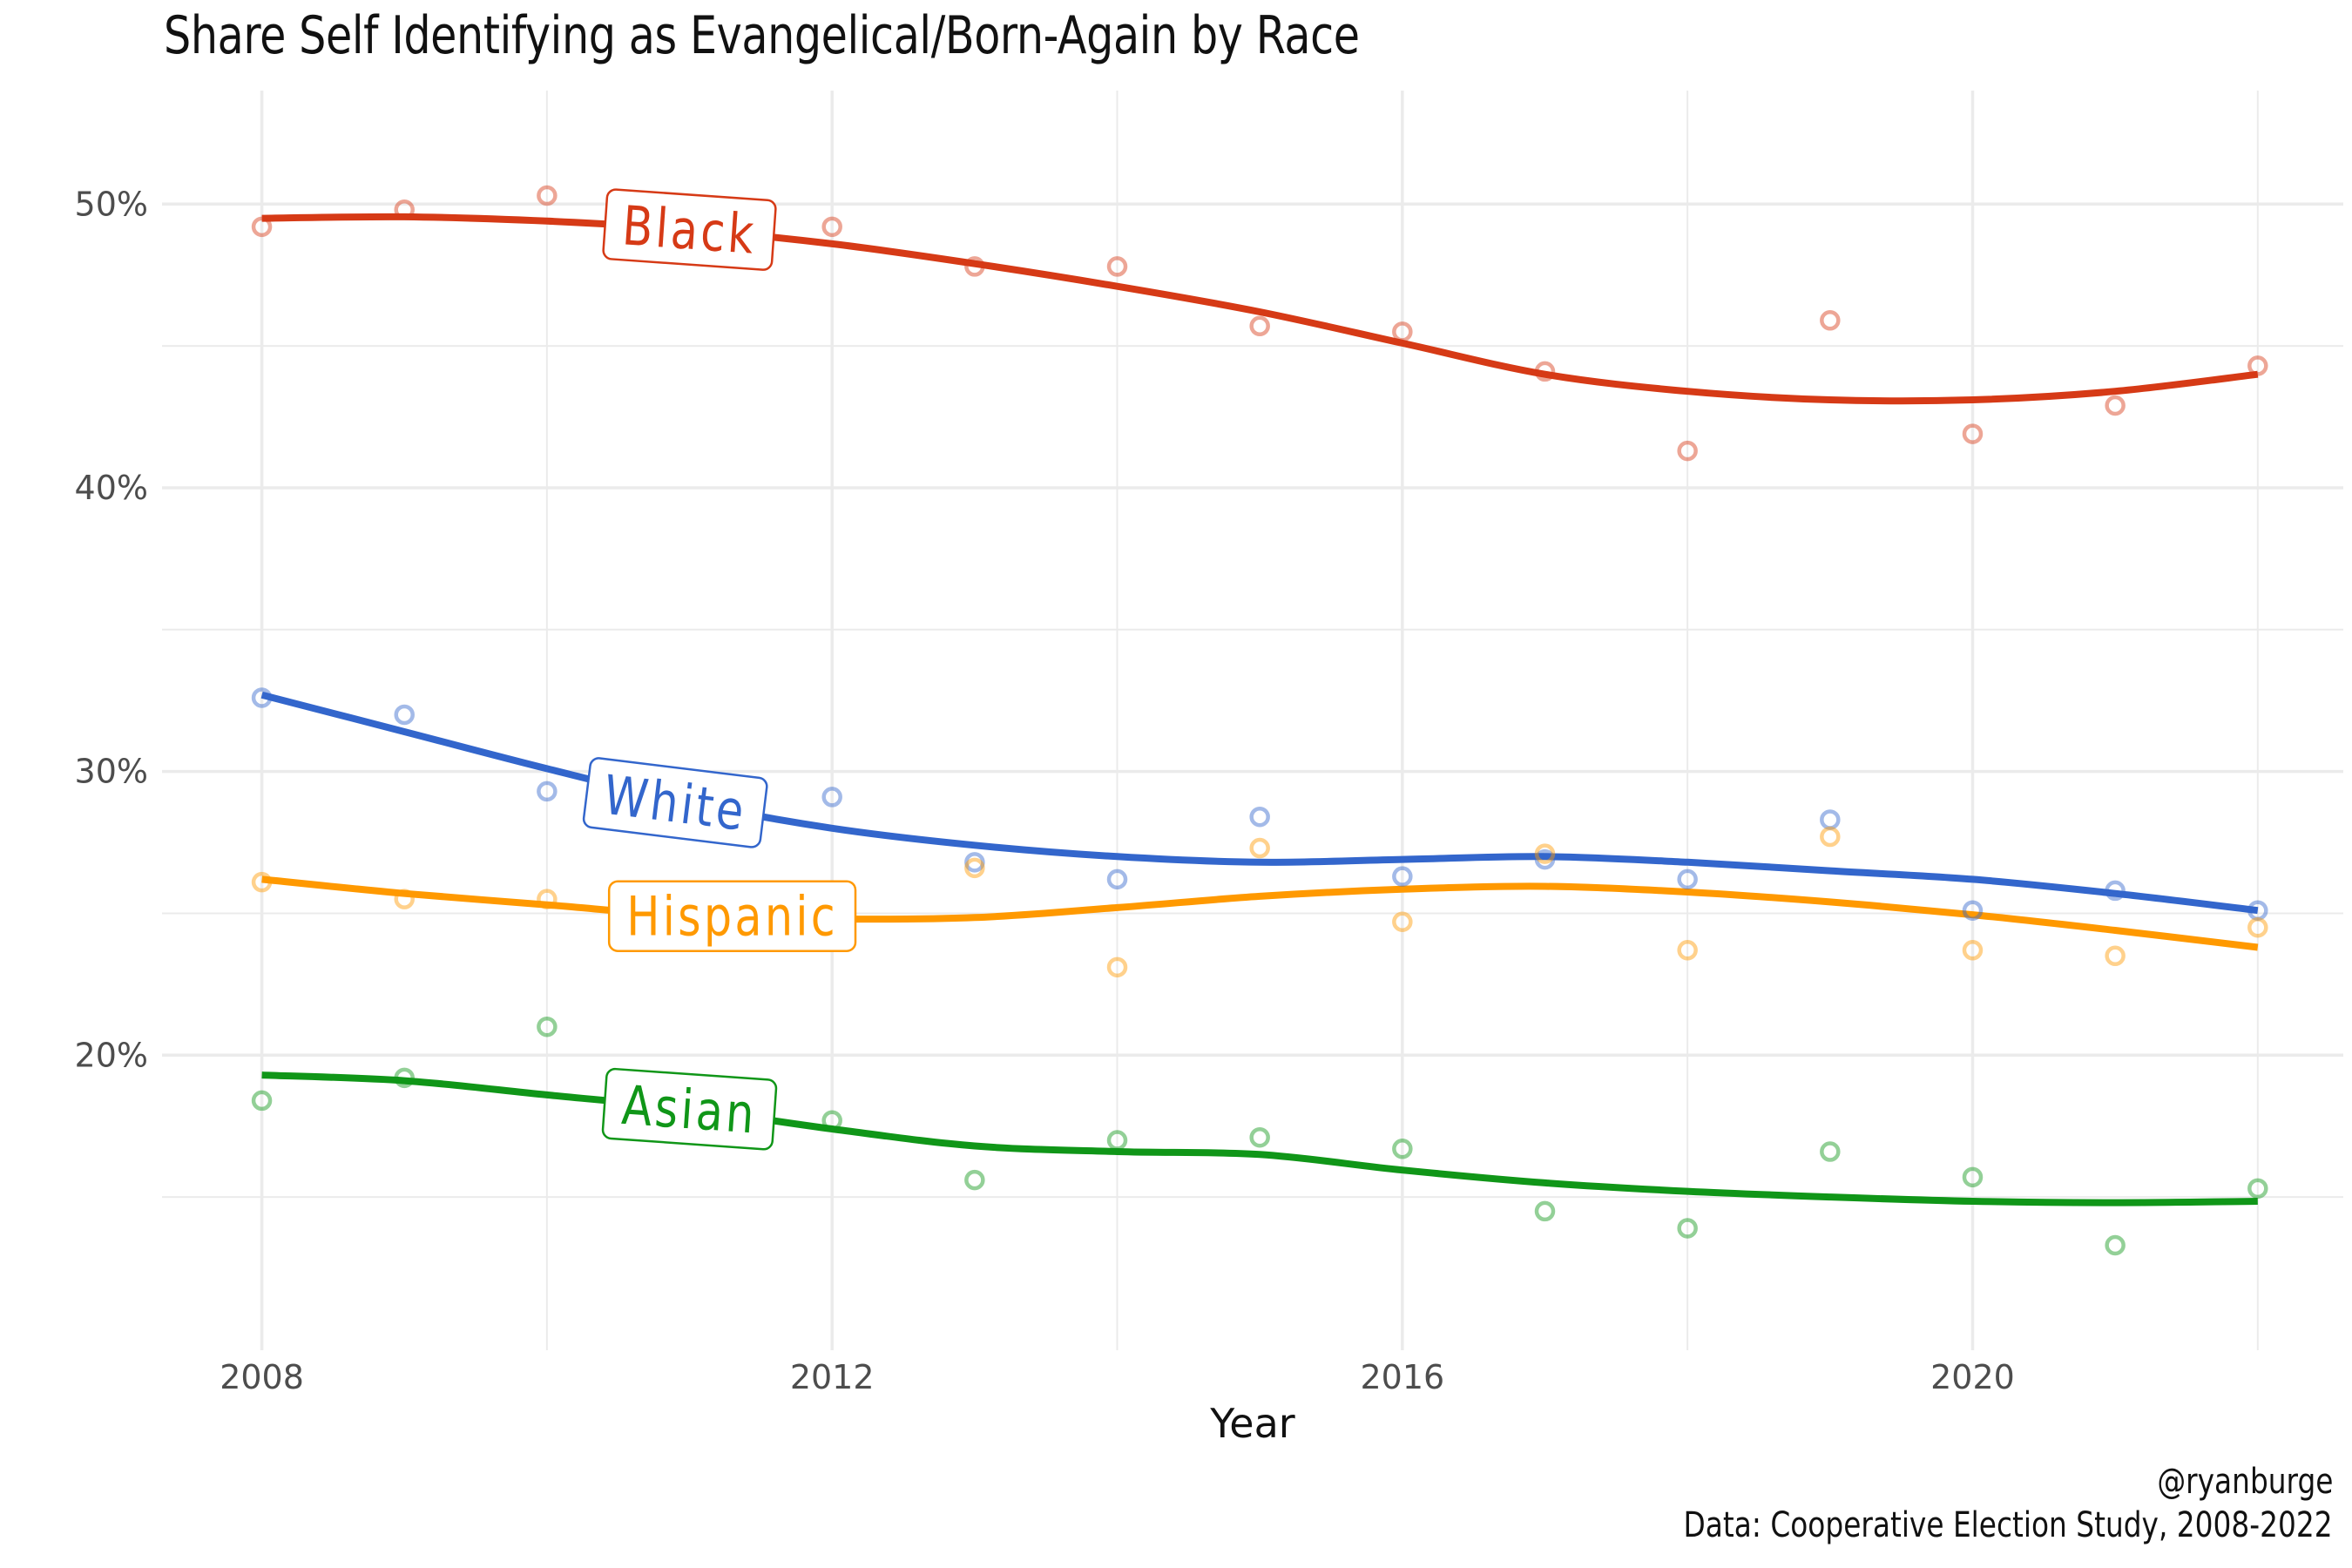 Image resolution: width=2352 pixels, height=1568 pixels. I want to click on series-label-text: Hispanic, so click(732, 917).